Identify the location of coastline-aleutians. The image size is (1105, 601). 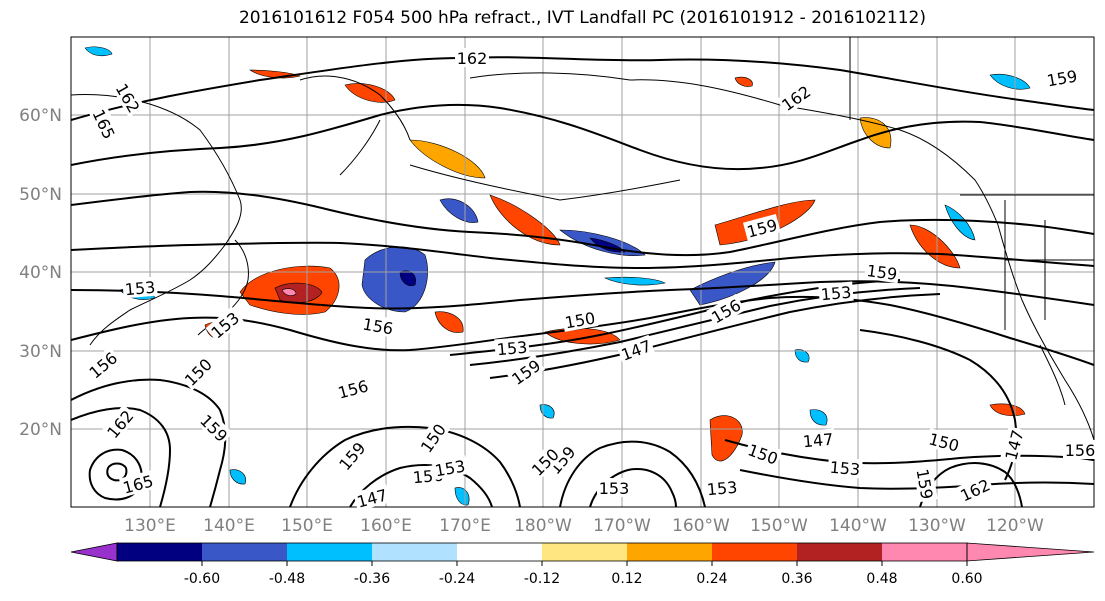
(545, 182).